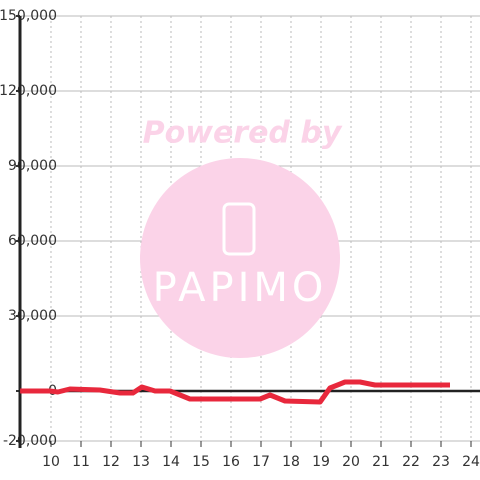  What do you see at coordinates (411, 462) in the screenshot?
I see `x-tick-label: 22` at bounding box center [411, 462].